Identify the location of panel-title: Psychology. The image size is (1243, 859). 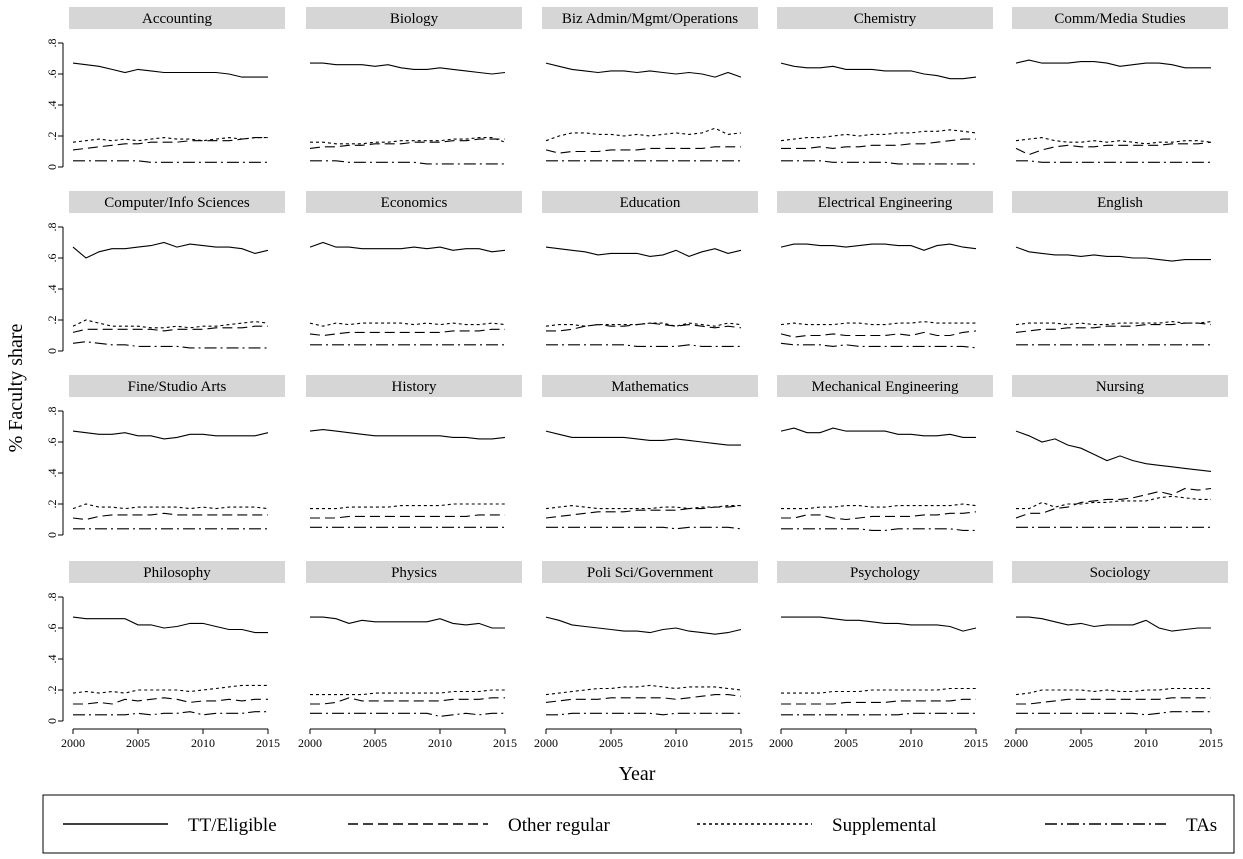
(885, 573).